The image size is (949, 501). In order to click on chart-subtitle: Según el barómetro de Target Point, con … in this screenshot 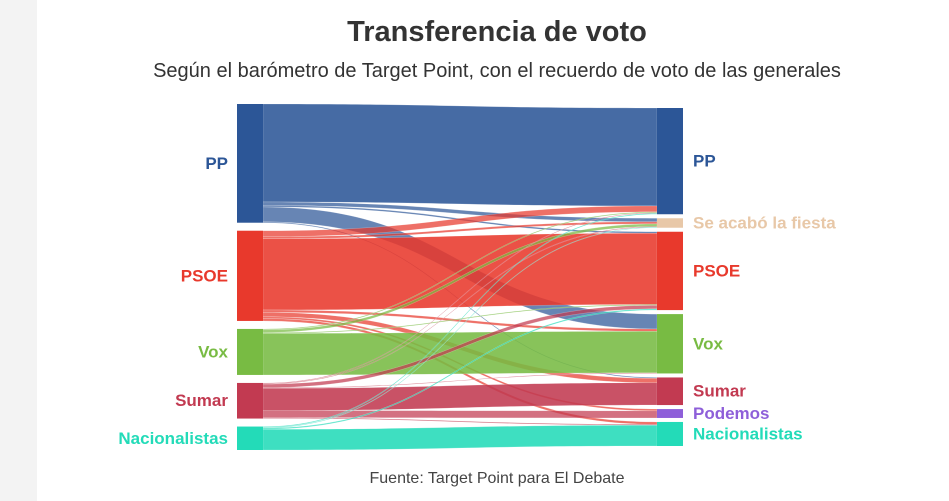, I will do `click(497, 71)`.